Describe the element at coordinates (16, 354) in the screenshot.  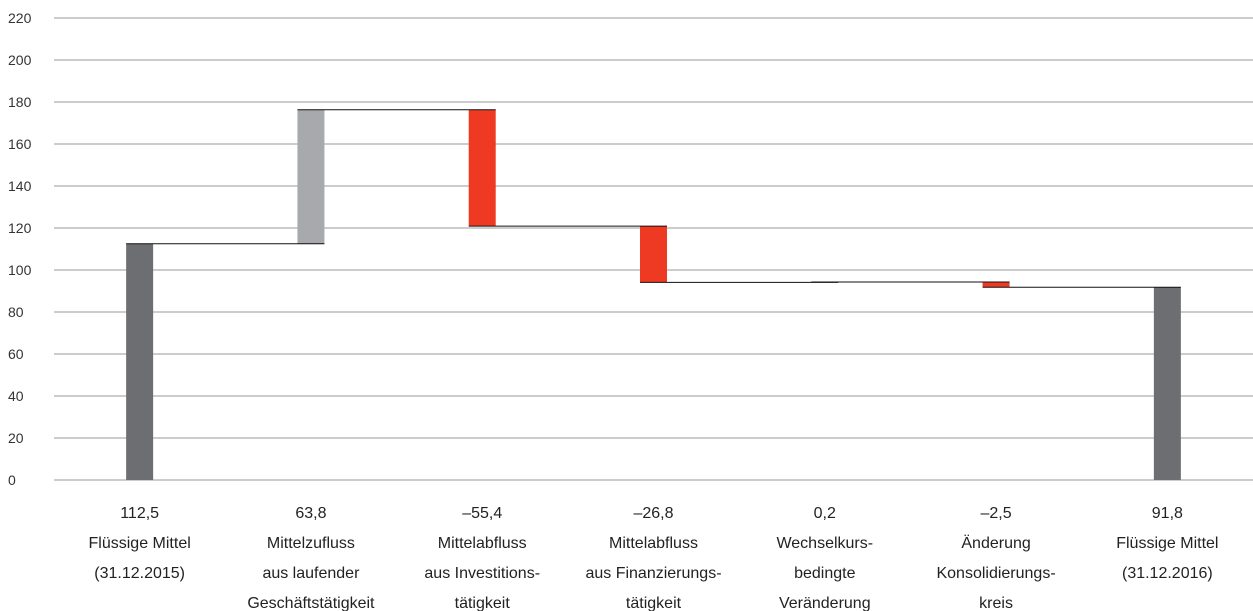
I see `y-tick-label: 60` at that location.